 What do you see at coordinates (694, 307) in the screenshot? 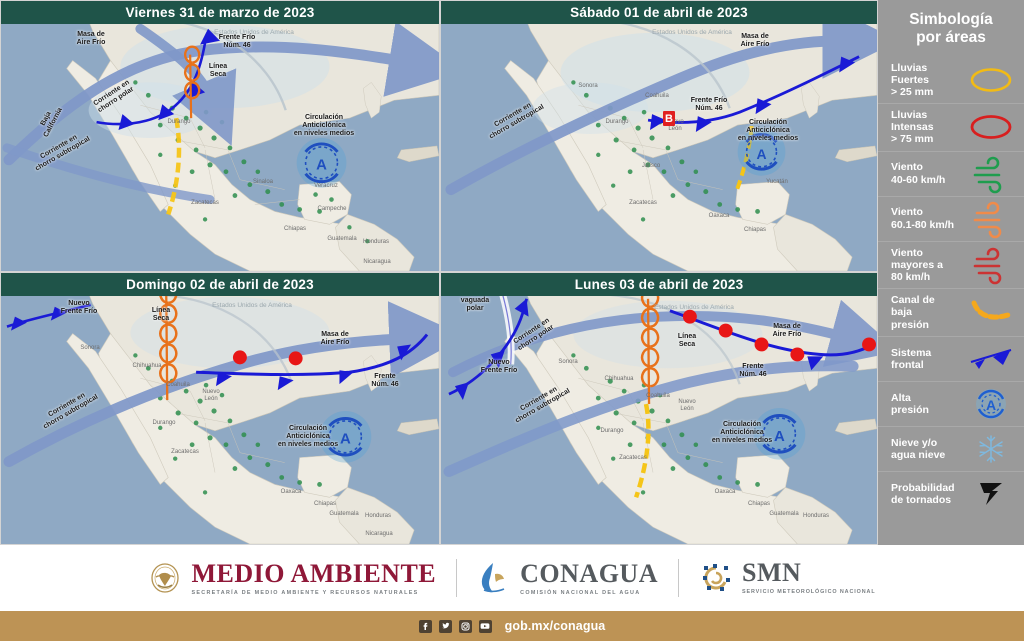
I see `geo-label-estados-unidos: Estados Unidos de América` at bounding box center [694, 307].